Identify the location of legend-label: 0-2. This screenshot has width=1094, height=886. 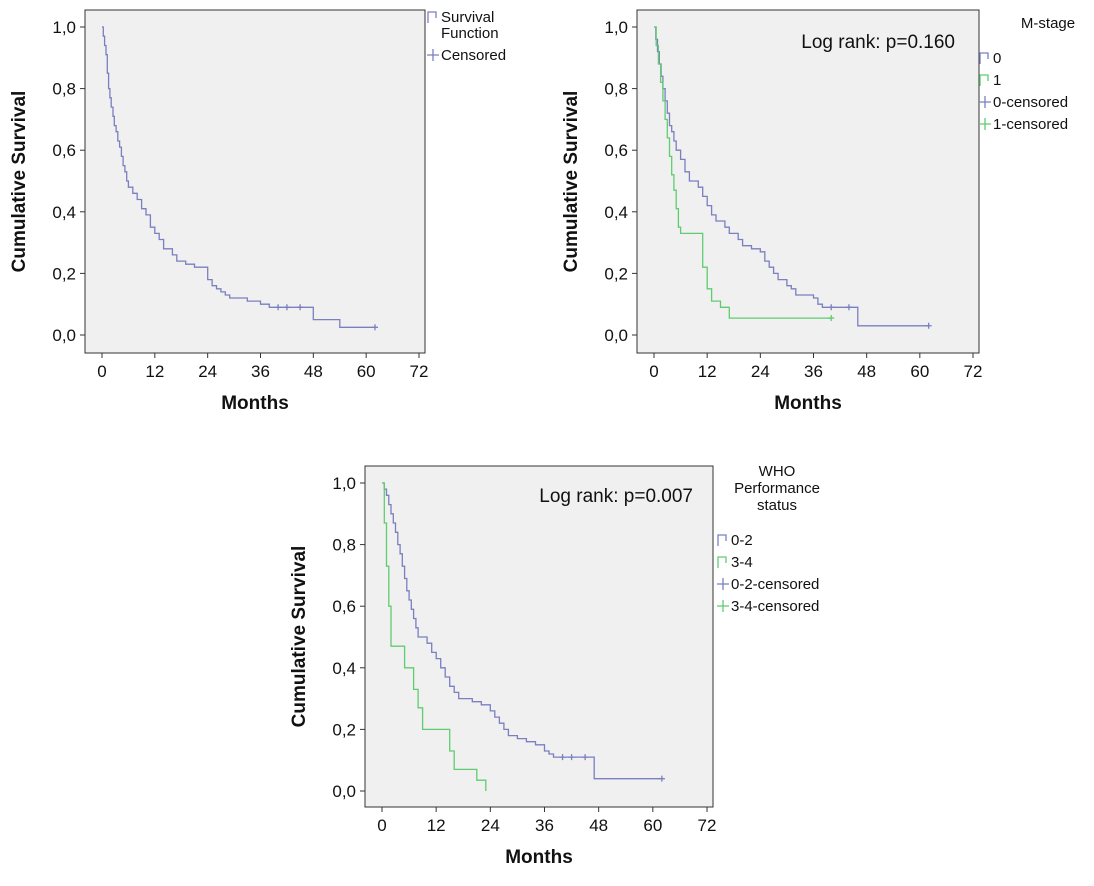
(742, 540).